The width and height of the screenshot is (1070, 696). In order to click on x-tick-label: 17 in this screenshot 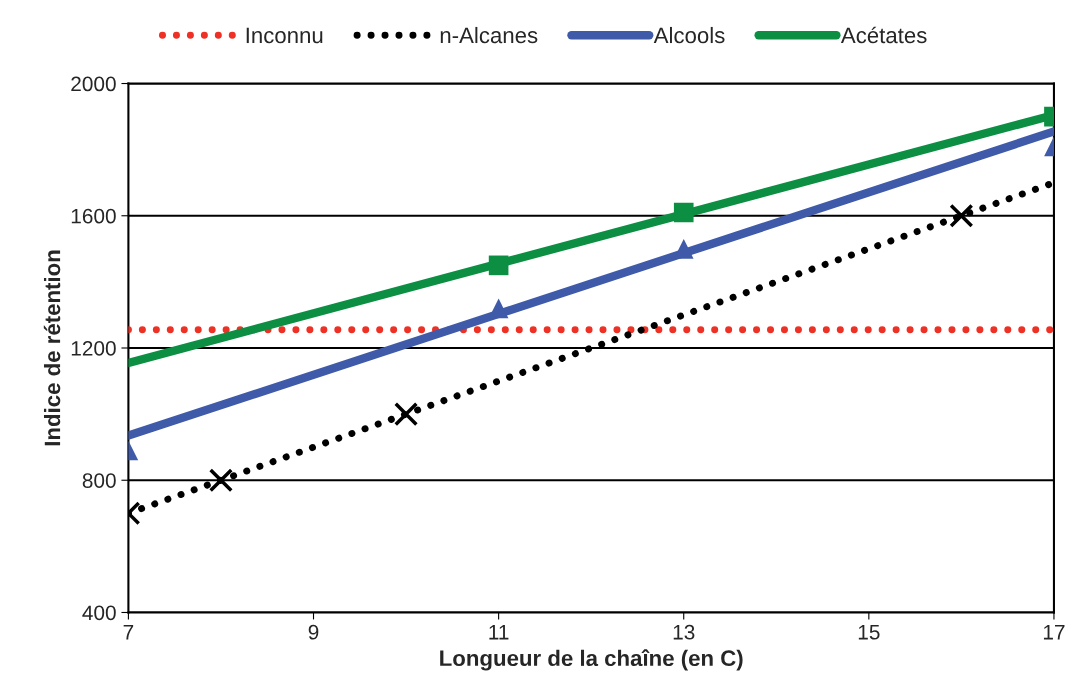, I will do `click(1054, 632)`.